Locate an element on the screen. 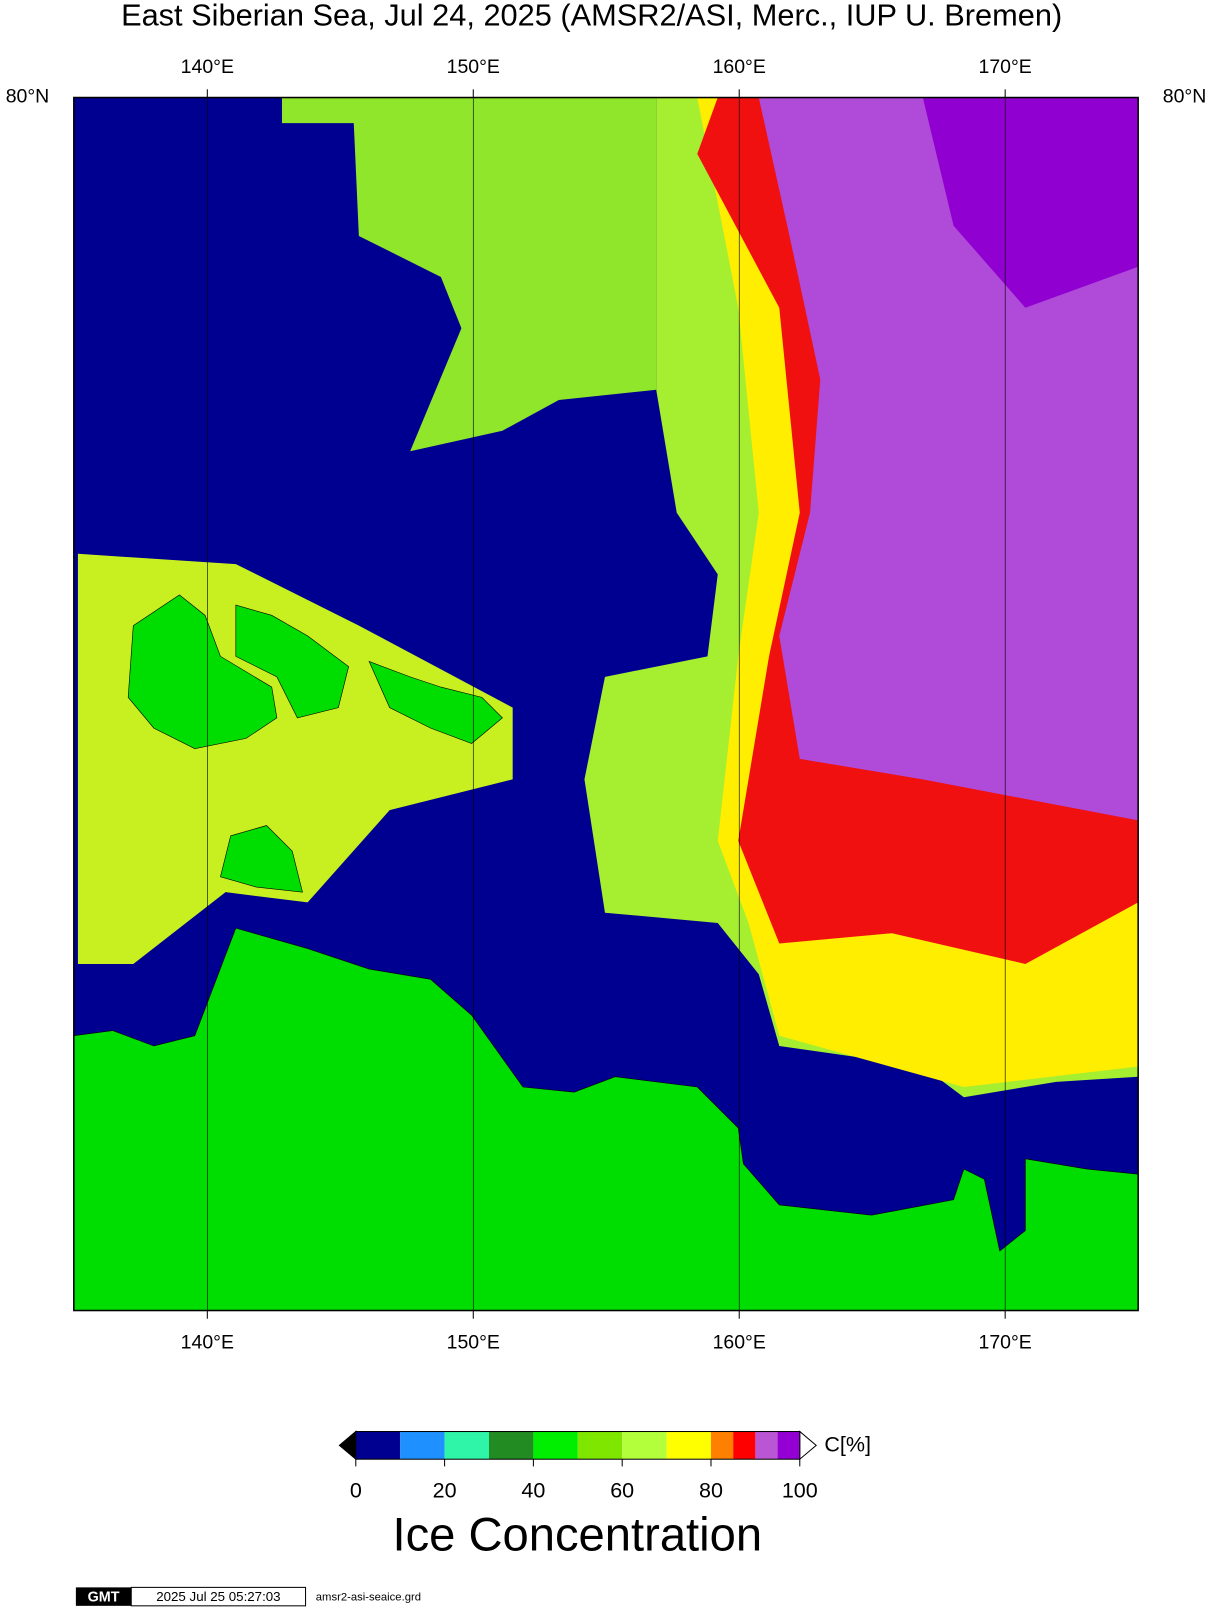  colorbar-tick-label: 60 is located at coordinates (622, 1491).